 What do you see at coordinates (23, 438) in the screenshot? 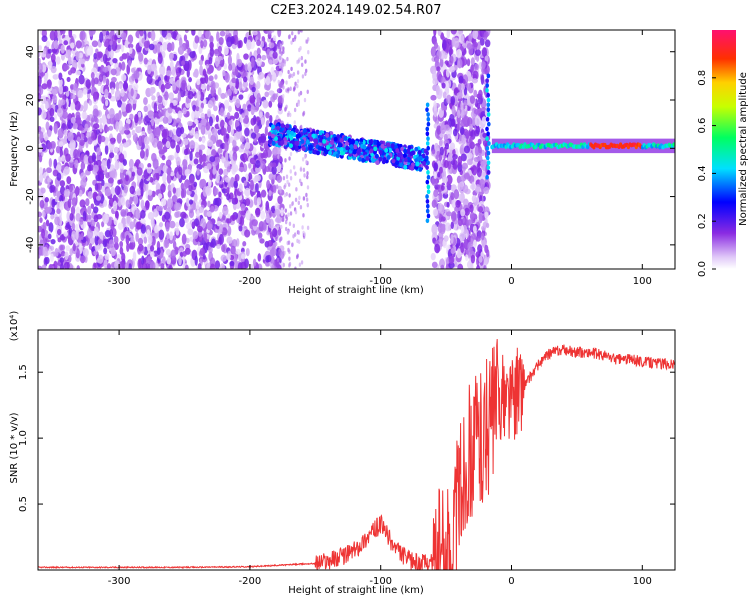
I see `y-tick-label: 1.0` at bounding box center [23, 438].